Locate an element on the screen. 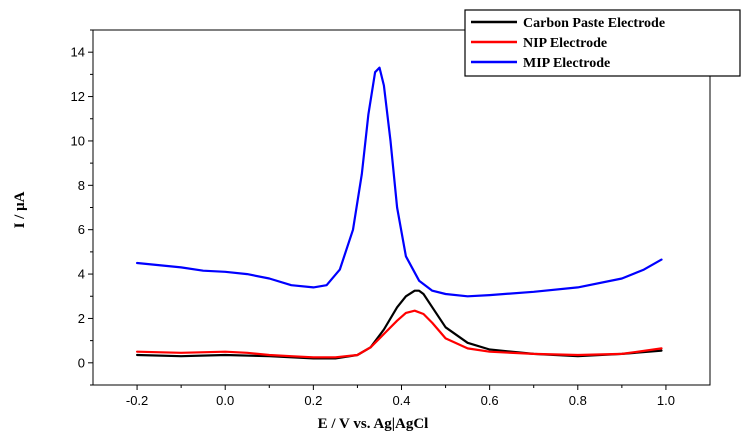 The width and height of the screenshot is (741, 432). x-tick-label: 0.0 is located at coordinates (225, 400).